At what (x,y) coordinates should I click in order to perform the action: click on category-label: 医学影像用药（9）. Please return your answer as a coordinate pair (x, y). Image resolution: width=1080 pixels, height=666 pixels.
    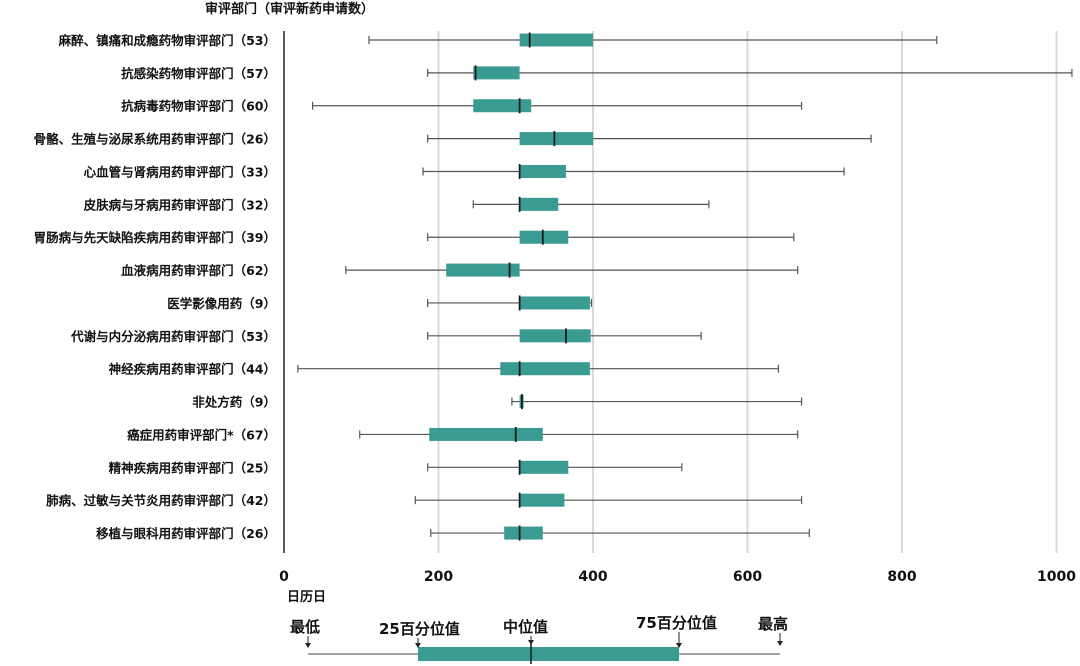
    Looking at the image, I should click on (221, 303).